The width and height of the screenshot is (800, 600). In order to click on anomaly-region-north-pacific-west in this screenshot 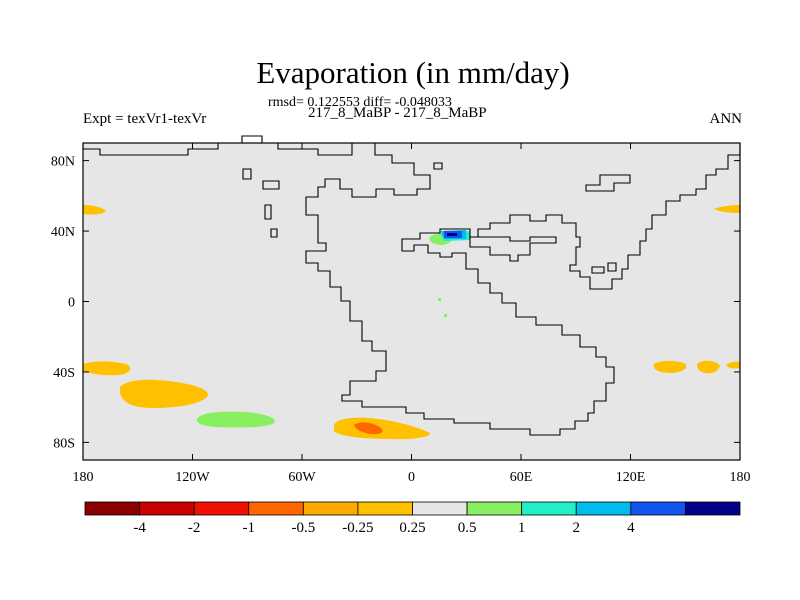, I will do `click(94, 210)`.